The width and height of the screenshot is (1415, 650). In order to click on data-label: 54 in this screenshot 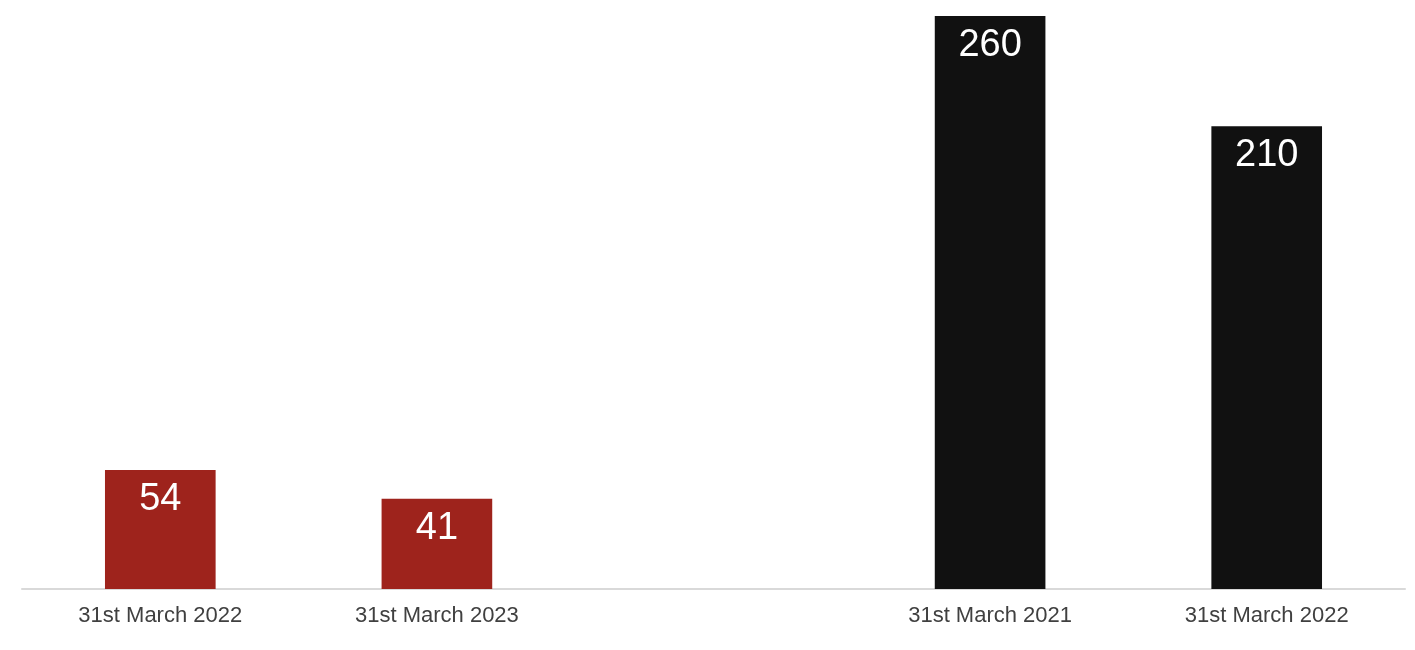, I will do `click(160, 496)`.